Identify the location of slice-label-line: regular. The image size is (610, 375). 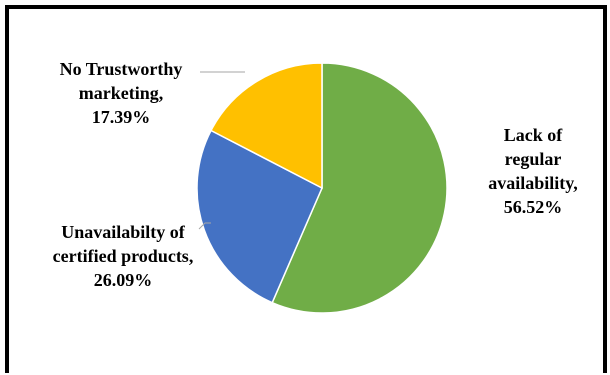
(533, 159).